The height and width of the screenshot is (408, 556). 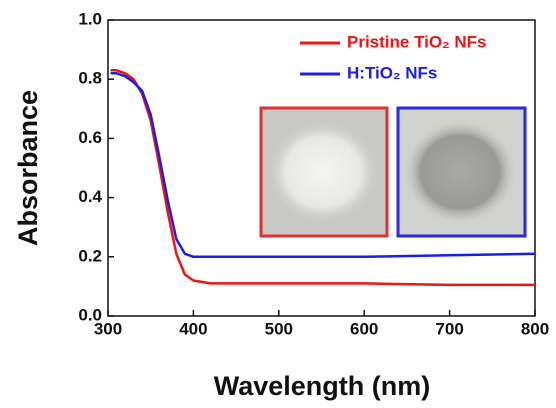 What do you see at coordinates (364, 328) in the screenshot?
I see `x-tick-label: 600` at bounding box center [364, 328].